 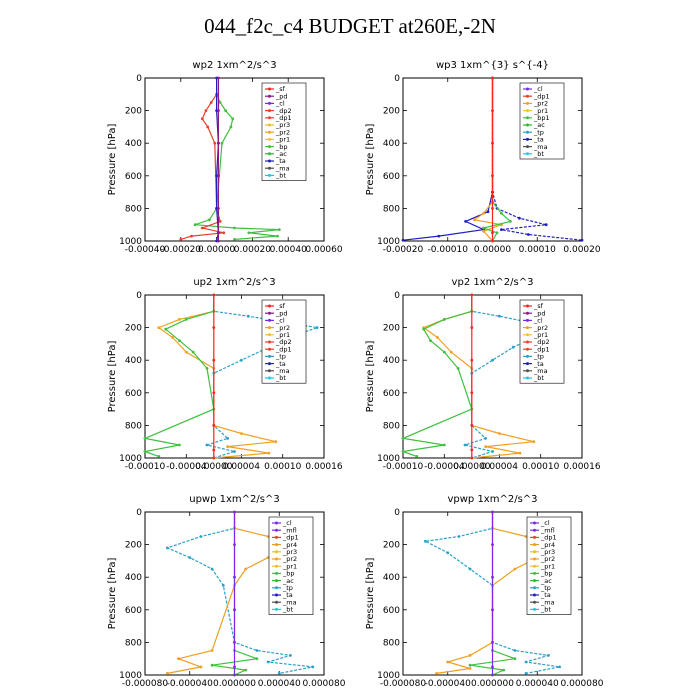 What do you see at coordinates (448, 250) in the screenshot?
I see `x-tick-label: -0.00010` at bounding box center [448, 250].